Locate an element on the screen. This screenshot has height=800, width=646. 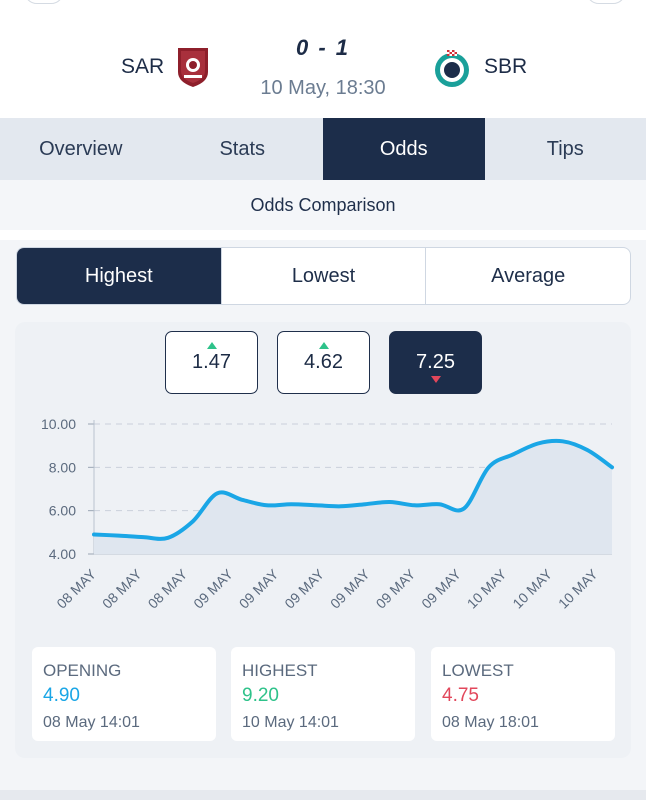
stat-opening: OPENING 4.90 08 May 14:01 is located at coordinates (124, 694).